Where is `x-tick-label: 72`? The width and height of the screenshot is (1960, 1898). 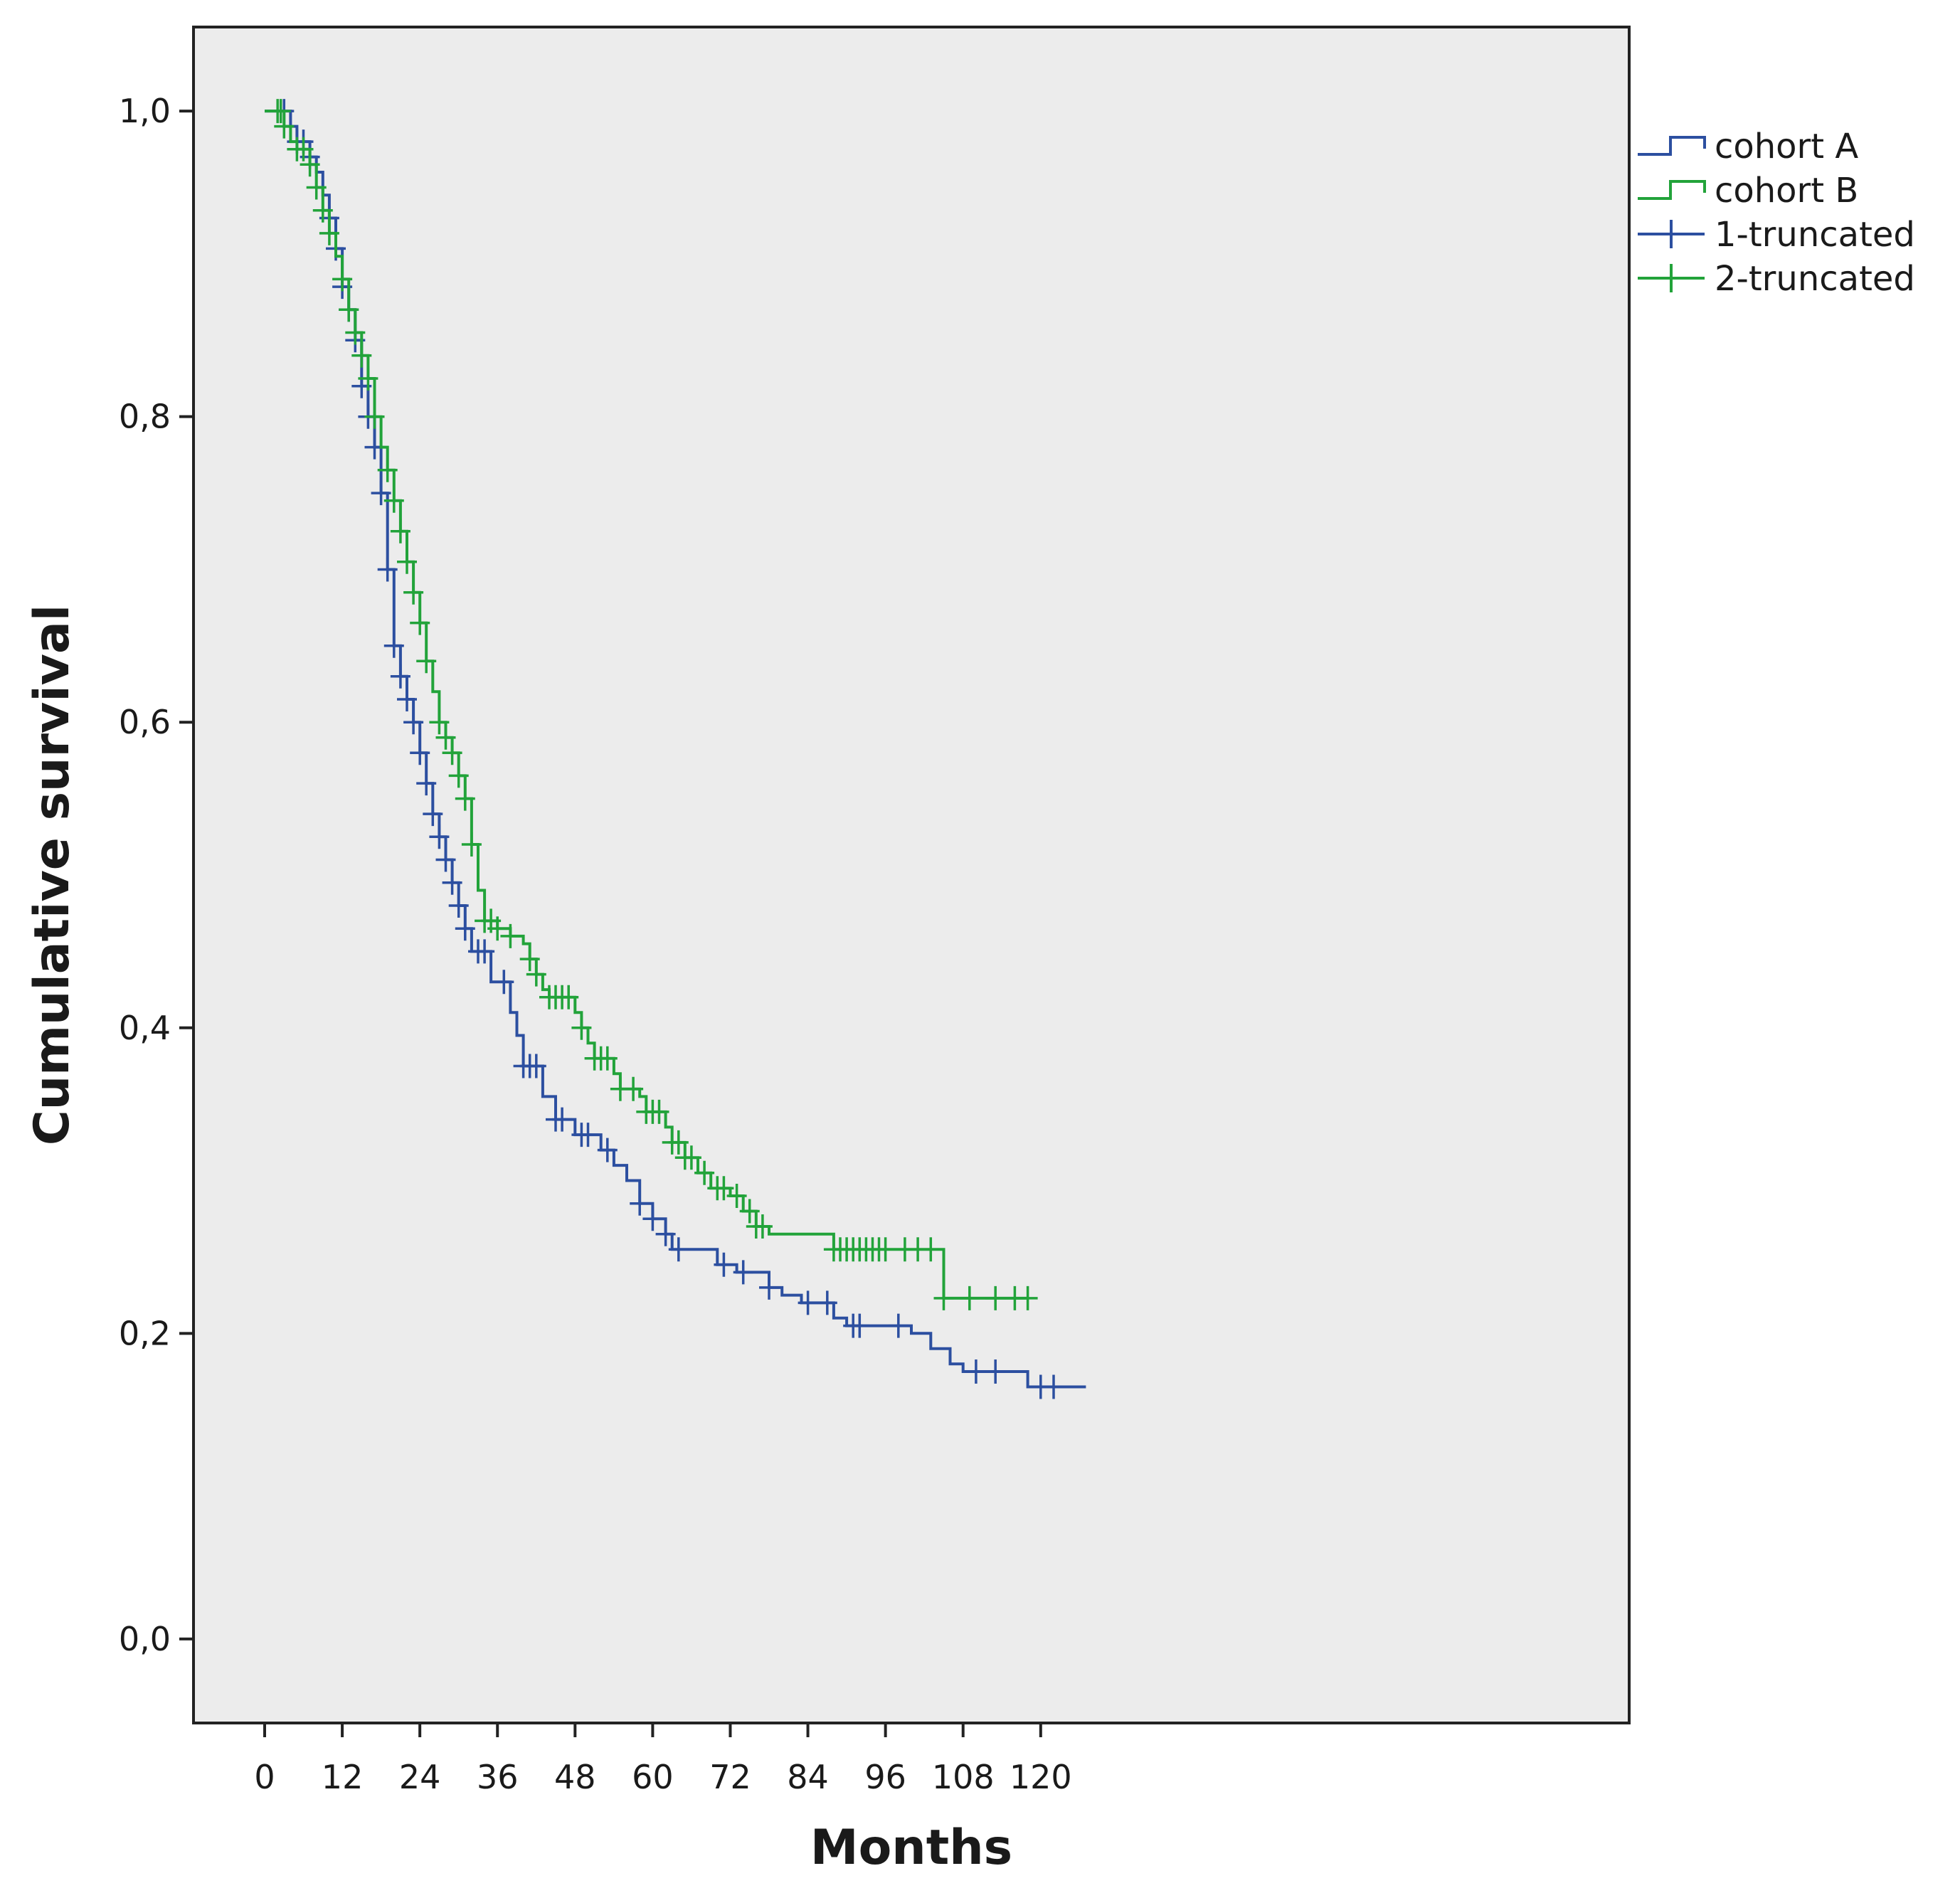 x-tick-label: 72 is located at coordinates (730, 1777).